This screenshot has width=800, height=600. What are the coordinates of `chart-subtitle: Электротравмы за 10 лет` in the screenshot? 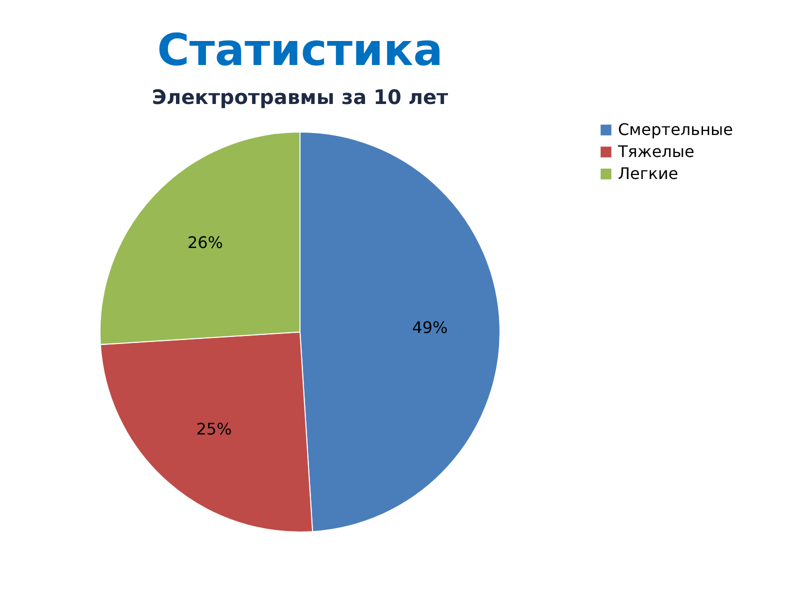 It's located at (300, 97).